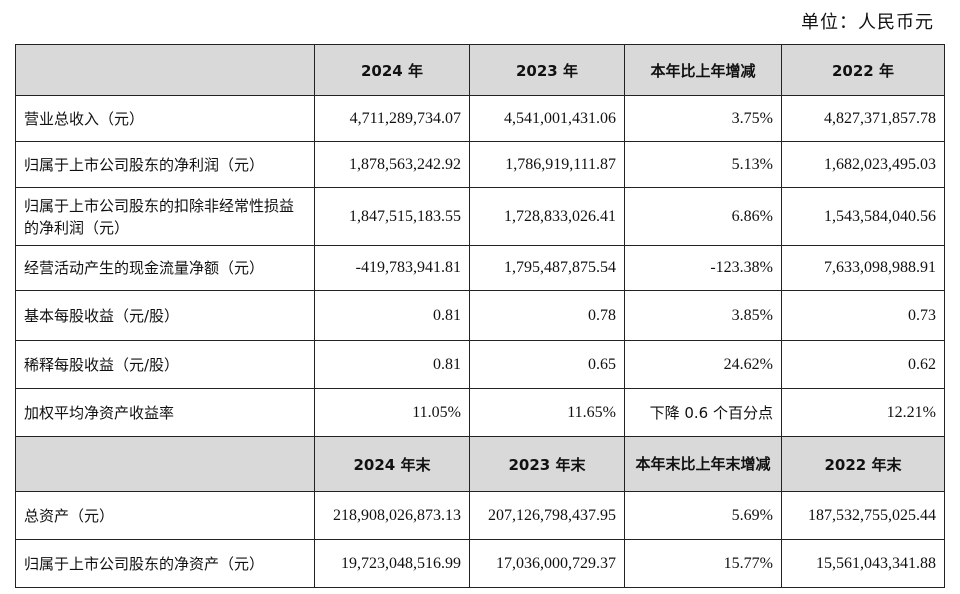 This screenshot has height=594, width=960. What do you see at coordinates (392, 412) in the screenshot?
I see `value-2024: 11.05%` at bounding box center [392, 412].